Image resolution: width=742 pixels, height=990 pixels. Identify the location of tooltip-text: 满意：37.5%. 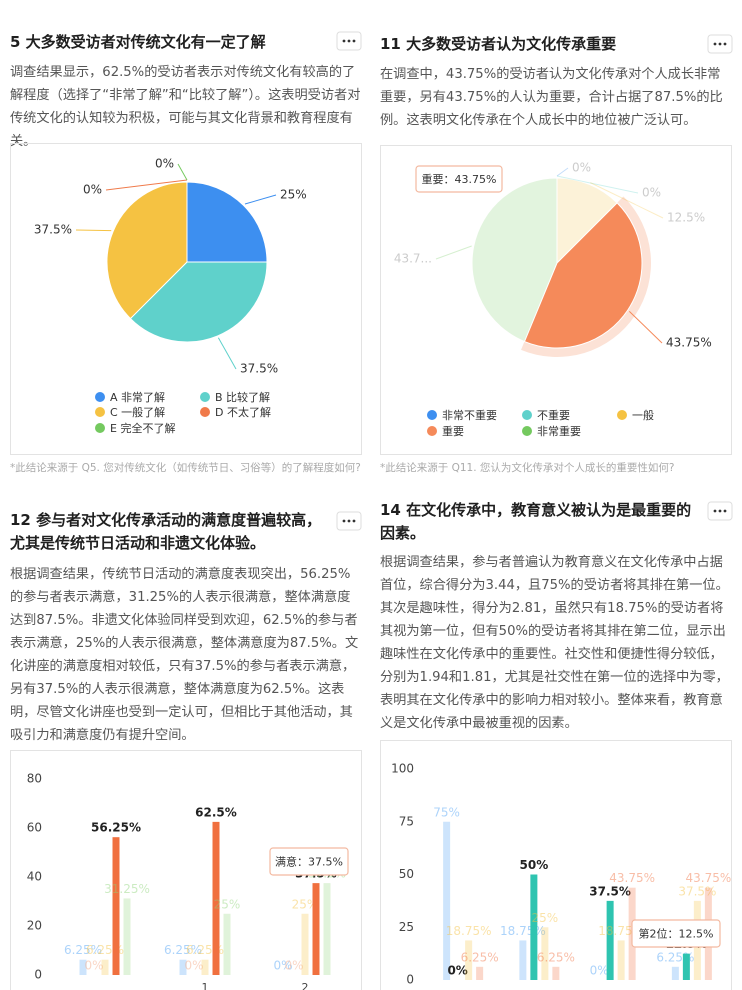
(309, 862).